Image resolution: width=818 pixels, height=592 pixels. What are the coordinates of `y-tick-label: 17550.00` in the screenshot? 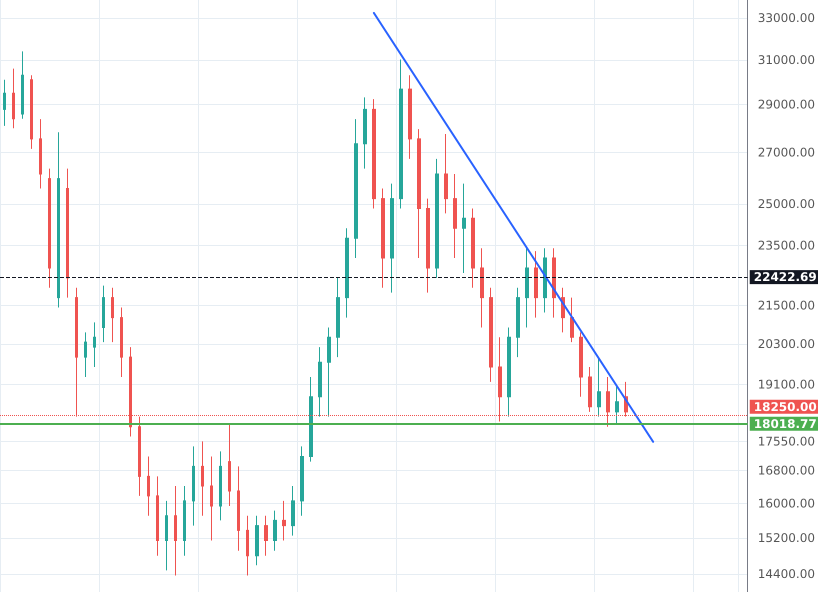 It's located at (787, 441).